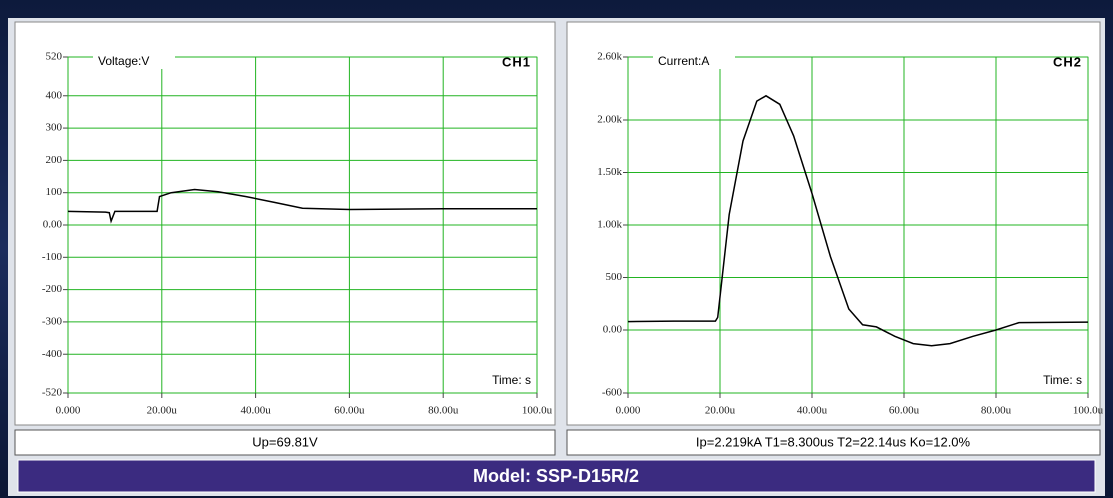 The height and width of the screenshot is (498, 1113). What do you see at coordinates (609, 57) in the screenshot?
I see `y-tick-label: 2.60k` at bounding box center [609, 57].